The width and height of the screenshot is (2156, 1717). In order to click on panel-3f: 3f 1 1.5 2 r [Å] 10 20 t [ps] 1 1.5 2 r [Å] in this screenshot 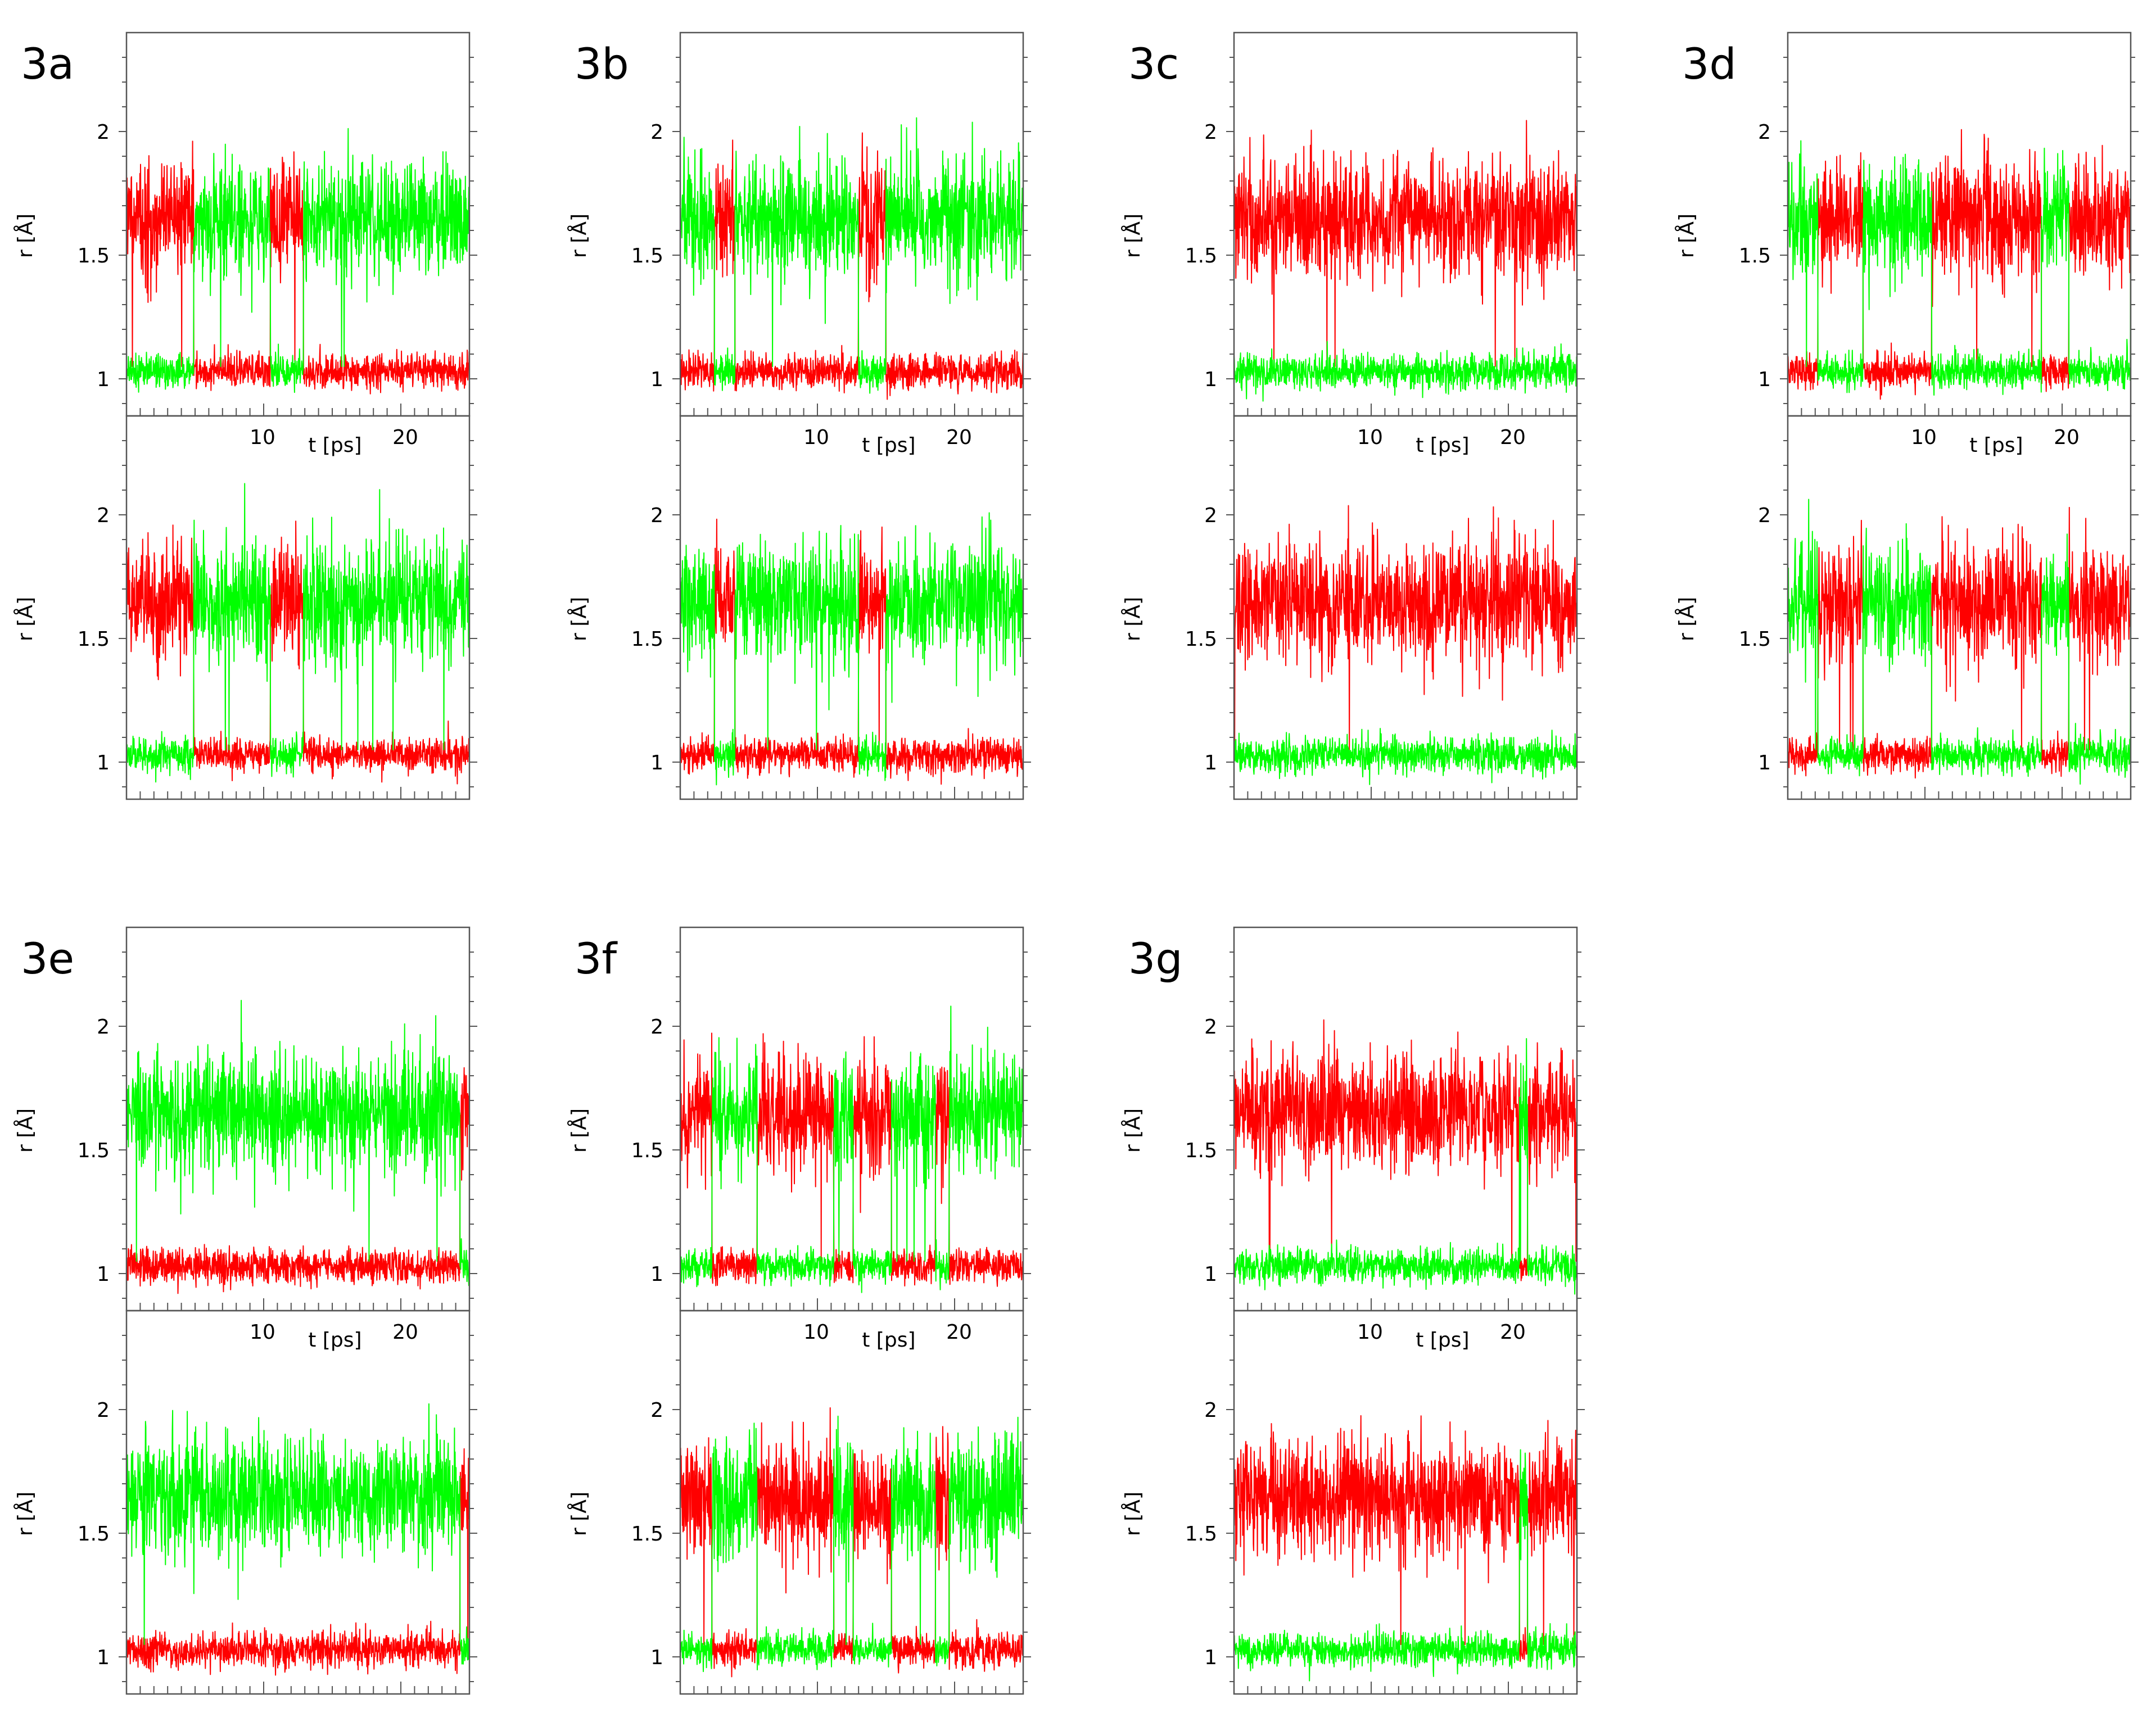, I will do `click(799, 1310)`.